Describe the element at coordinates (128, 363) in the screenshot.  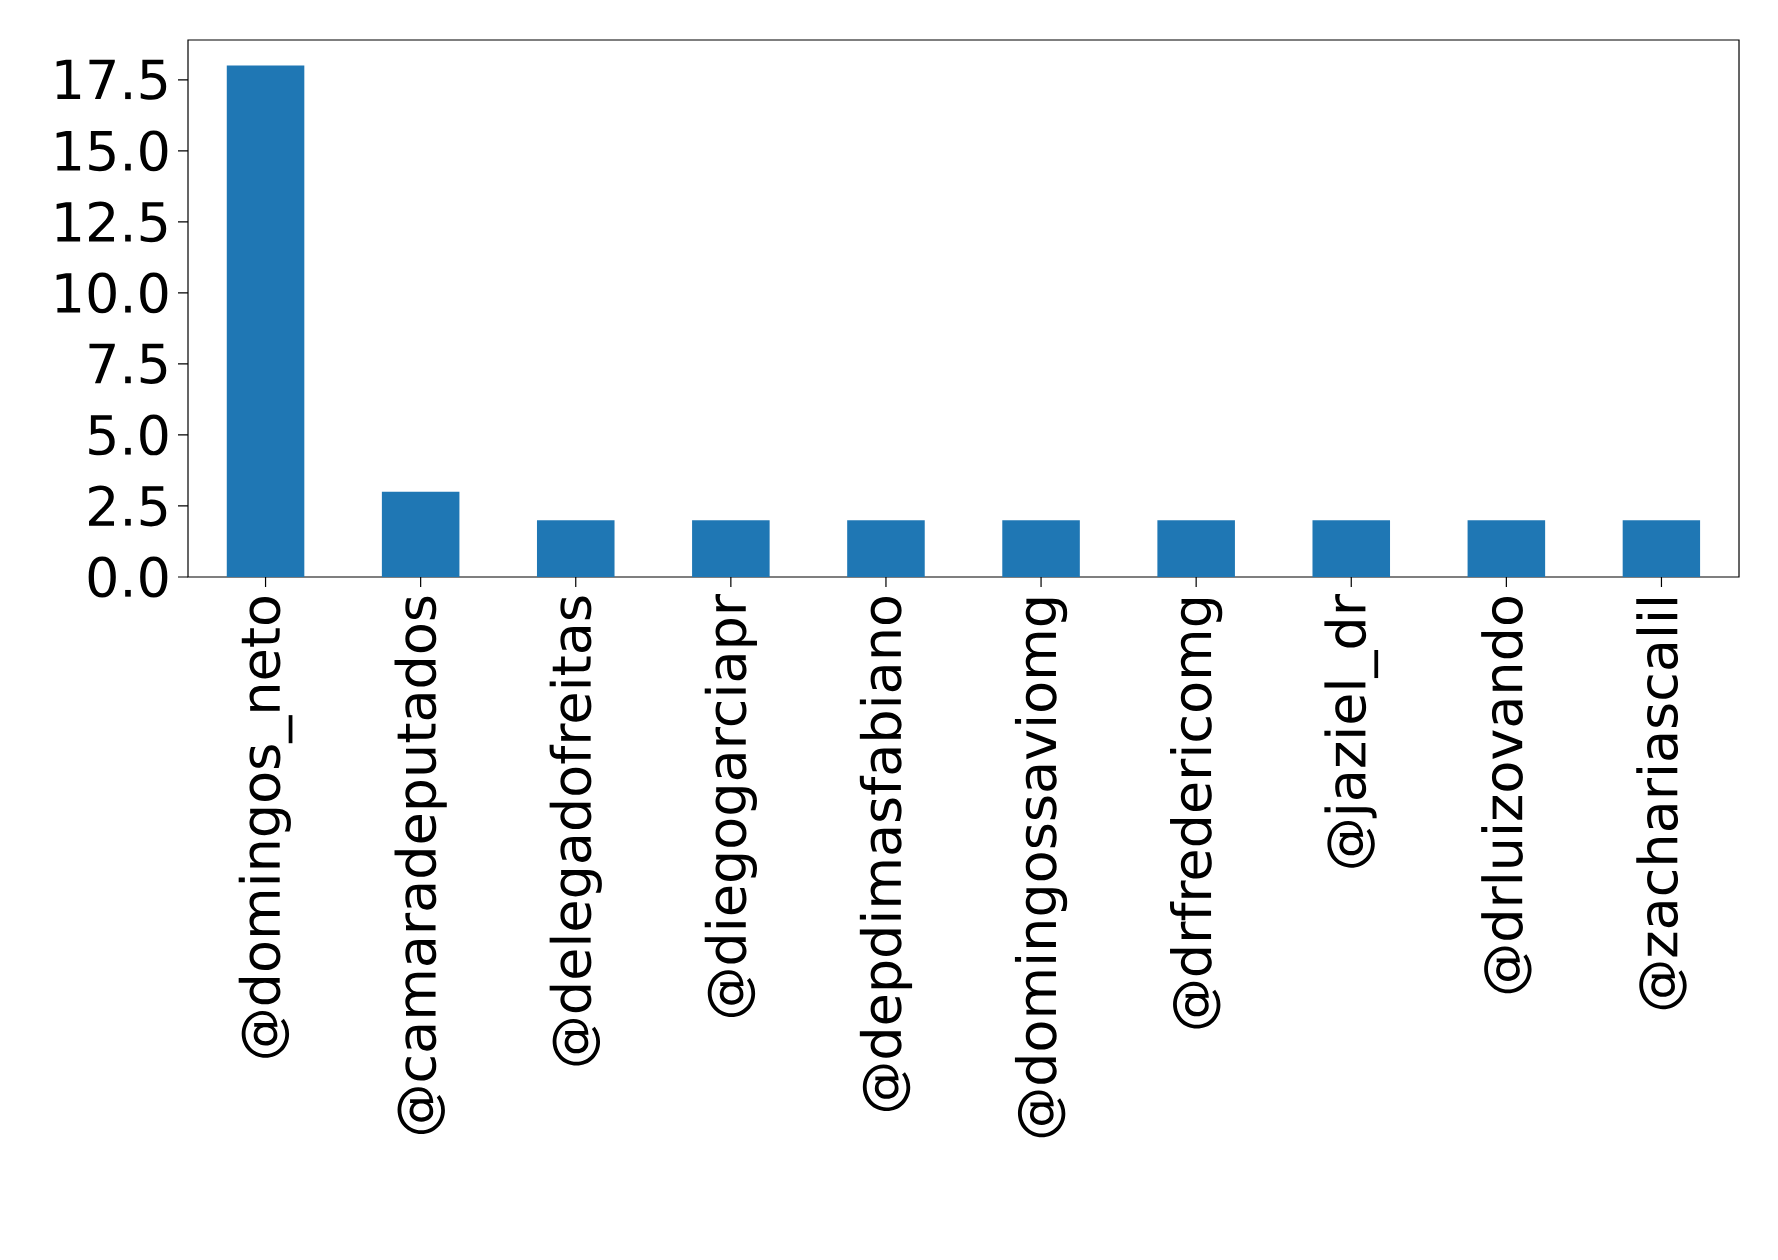
I see `y-tick-label: 7.5` at that location.